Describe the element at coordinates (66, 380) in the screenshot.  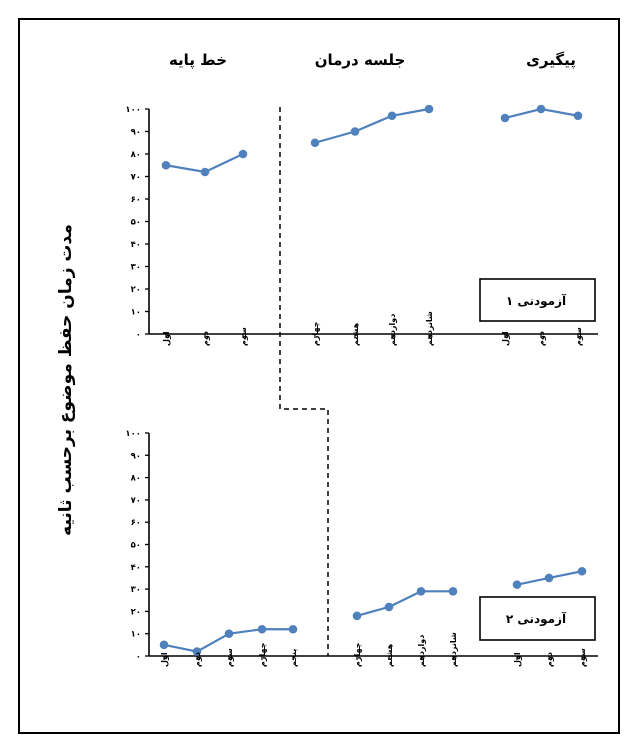
I see `y-axis-label: مدت زمان حفظ موضوع برحسب ثانیه` at that location.